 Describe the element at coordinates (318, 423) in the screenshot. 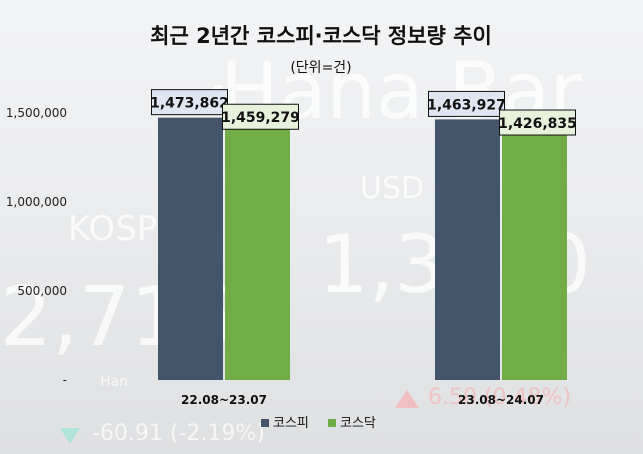

I see `legend: 코스피 코스닥` at that location.